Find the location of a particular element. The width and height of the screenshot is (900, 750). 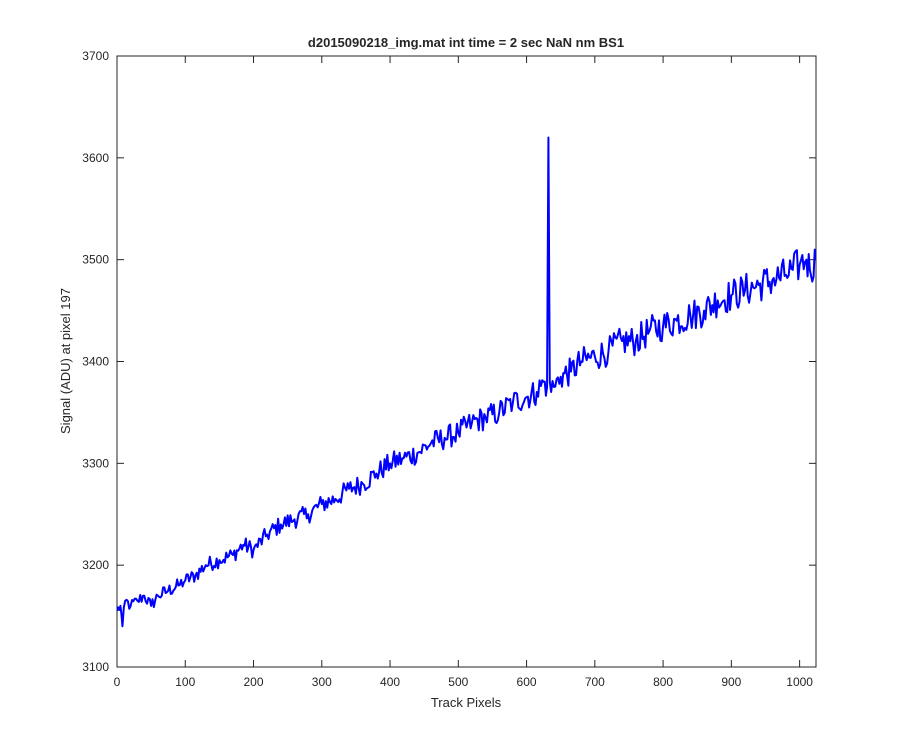

x-tick-label: 800 is located at coordinates (663, 682).